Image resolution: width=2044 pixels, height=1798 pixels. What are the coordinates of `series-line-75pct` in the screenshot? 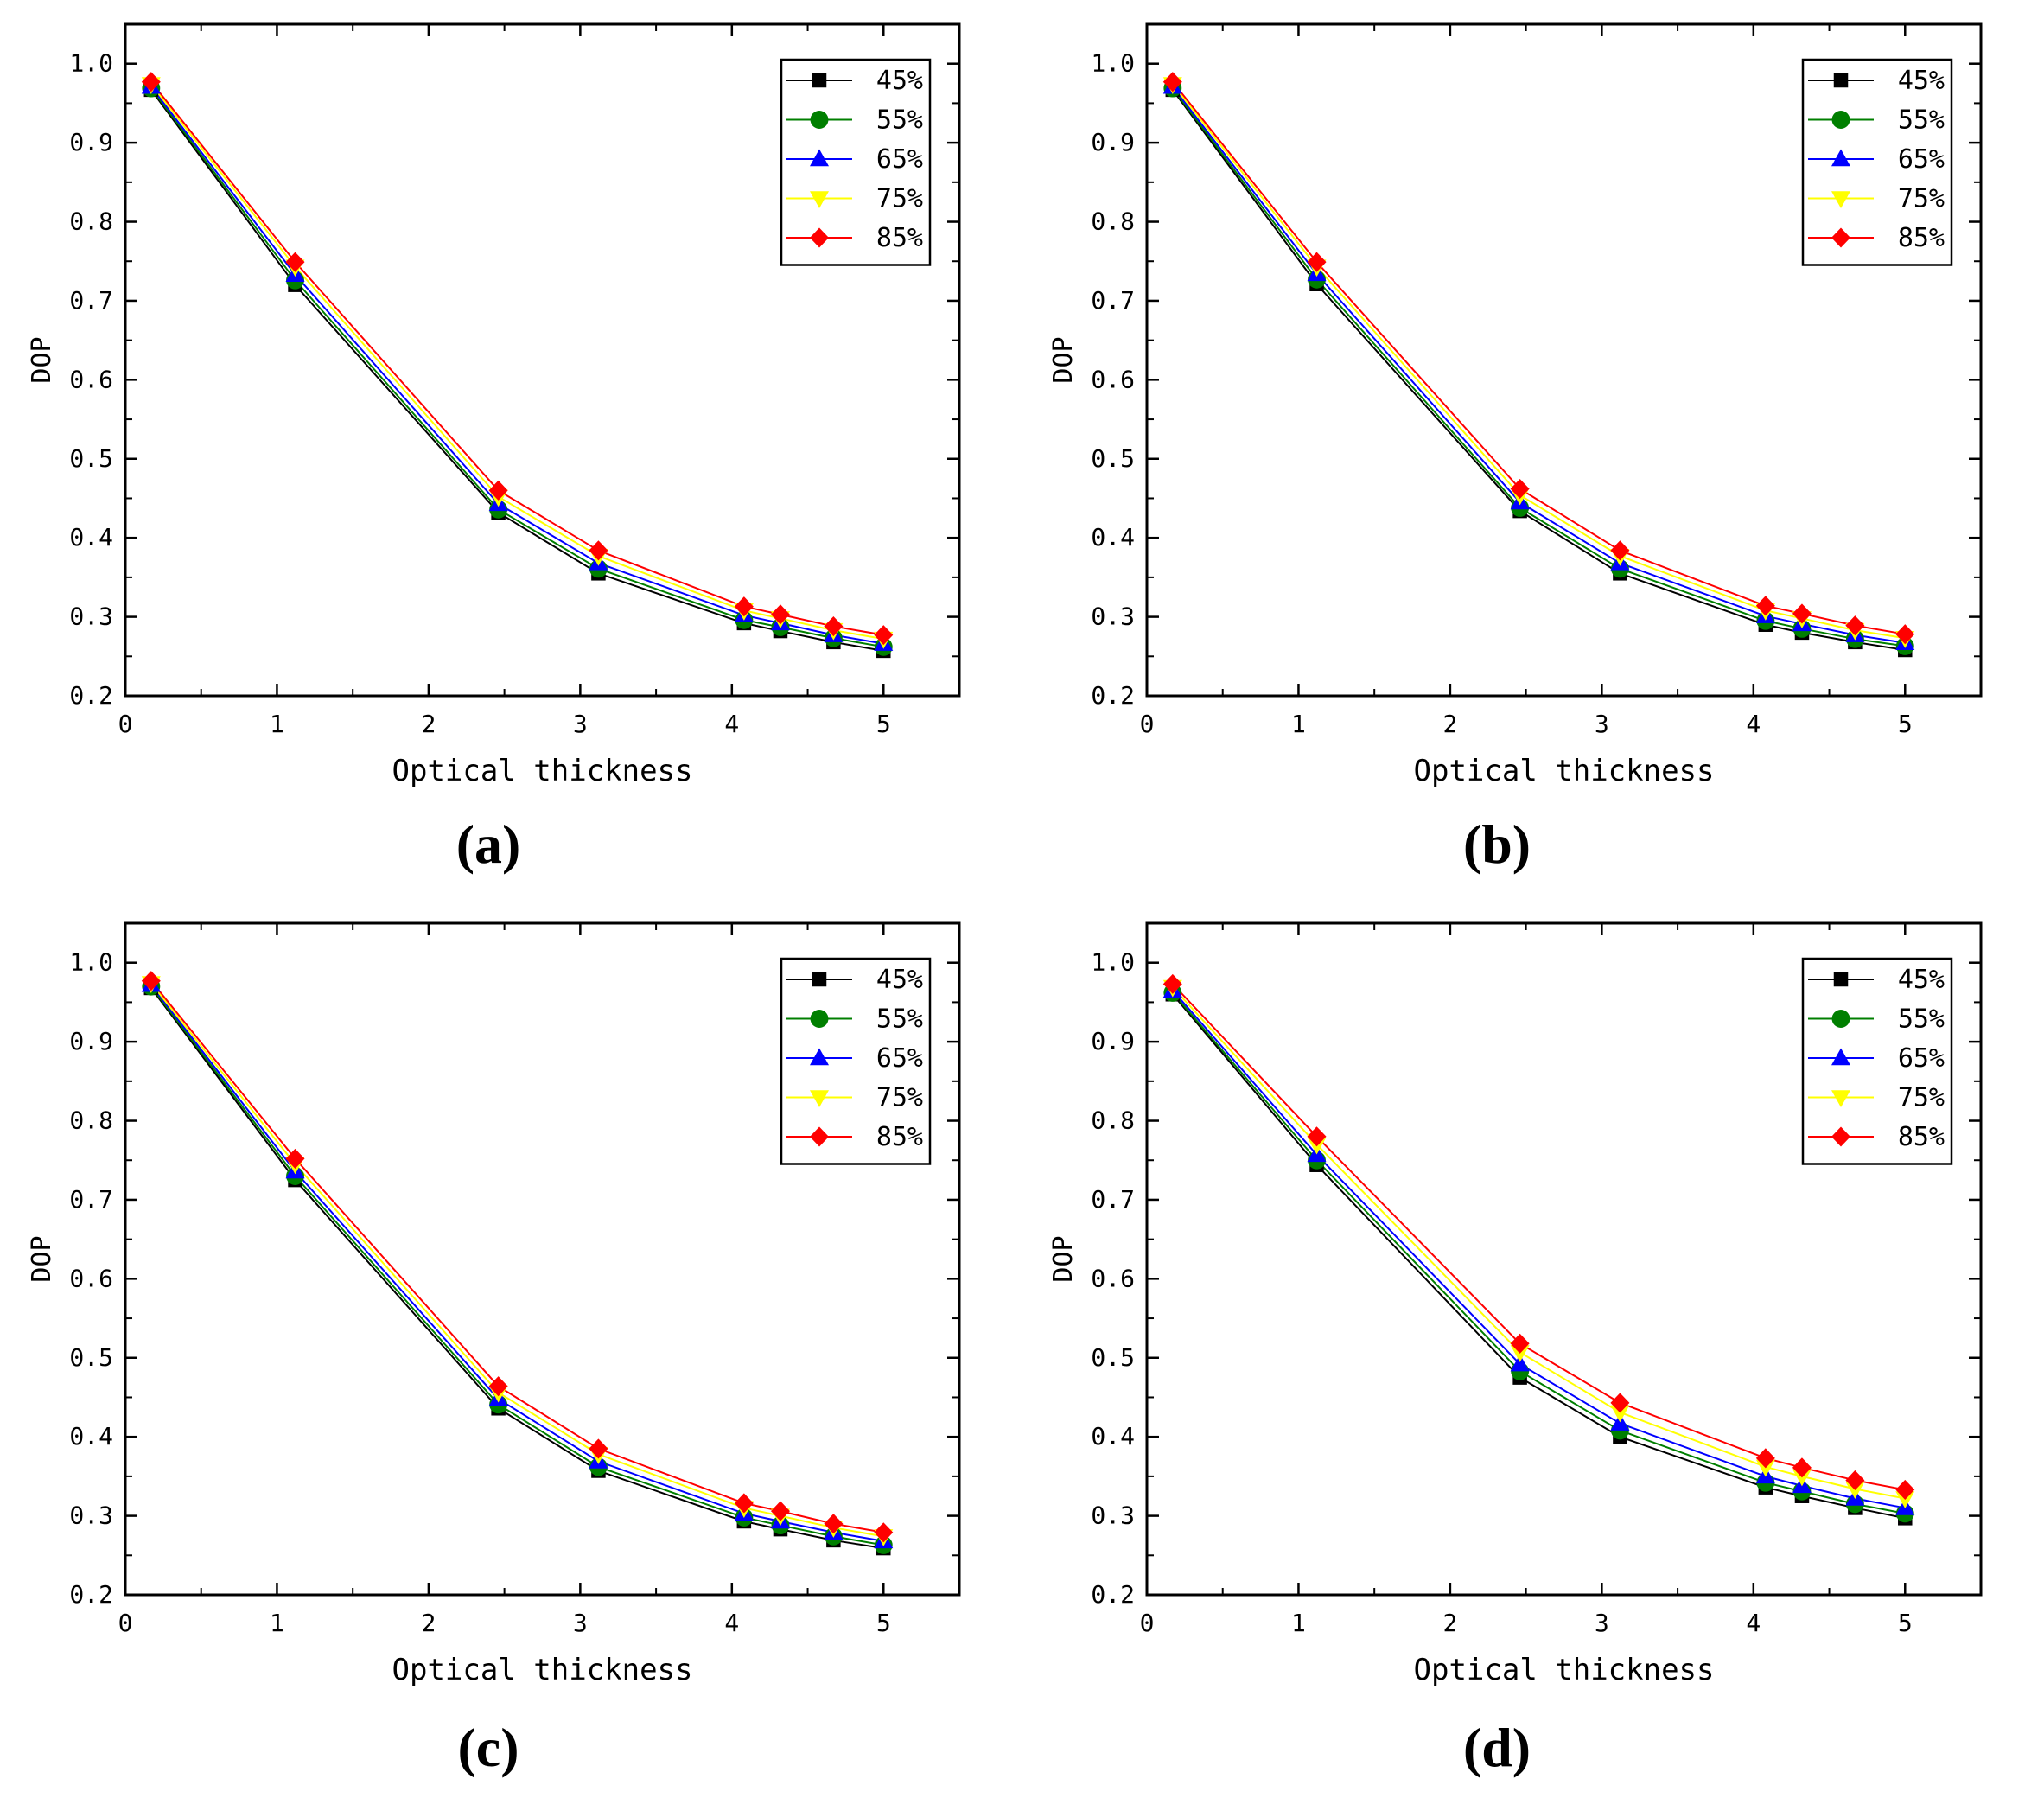 It's located at (517, 1260).